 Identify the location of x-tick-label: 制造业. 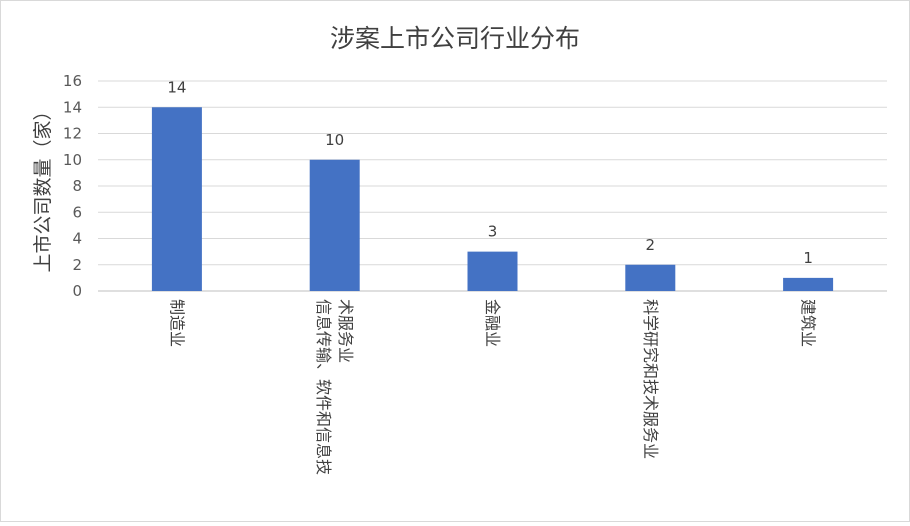
(176, 323).